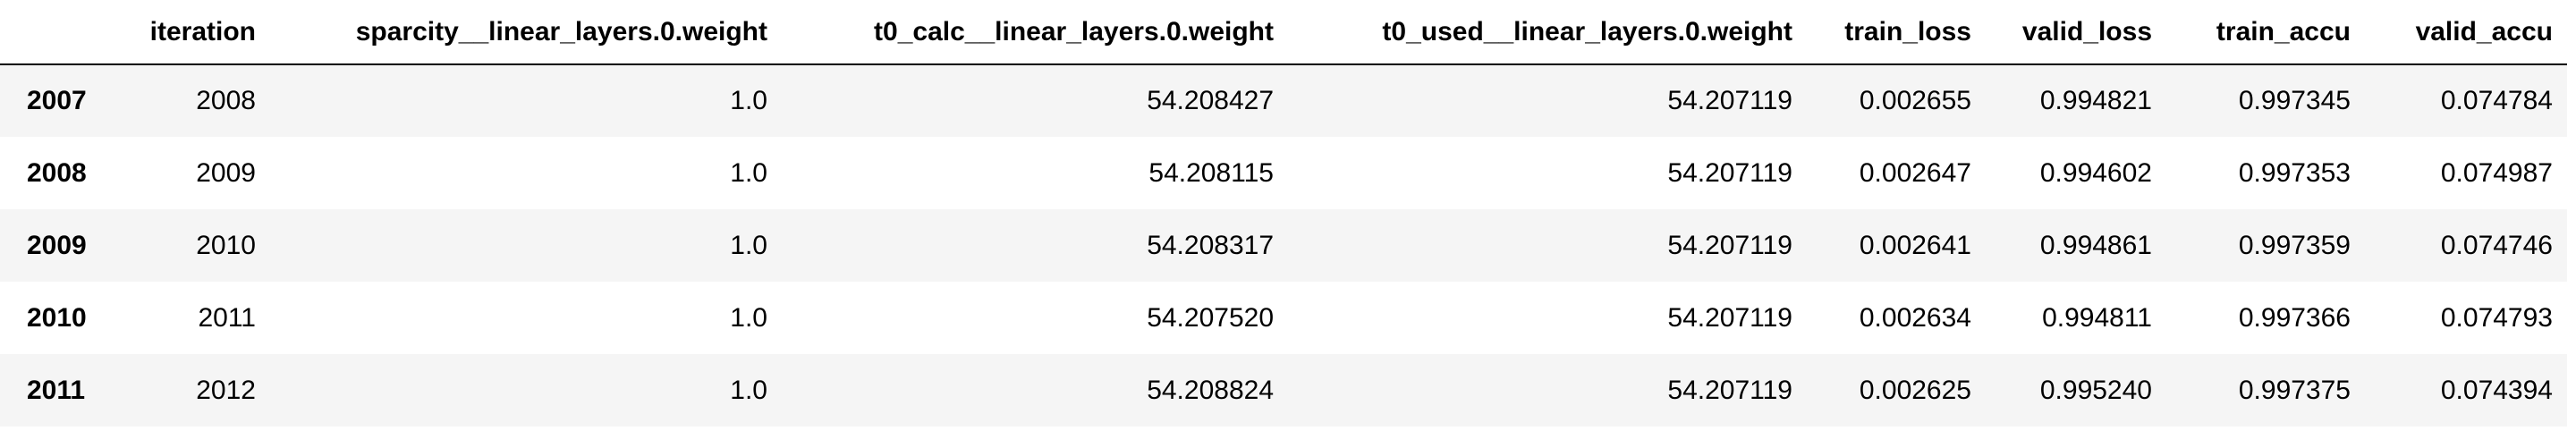  What do you see at coordinates (2095, 101) in the screenshot?
I see `cell-valid-loss: 0.994821` at bounding box center [2095, 101].